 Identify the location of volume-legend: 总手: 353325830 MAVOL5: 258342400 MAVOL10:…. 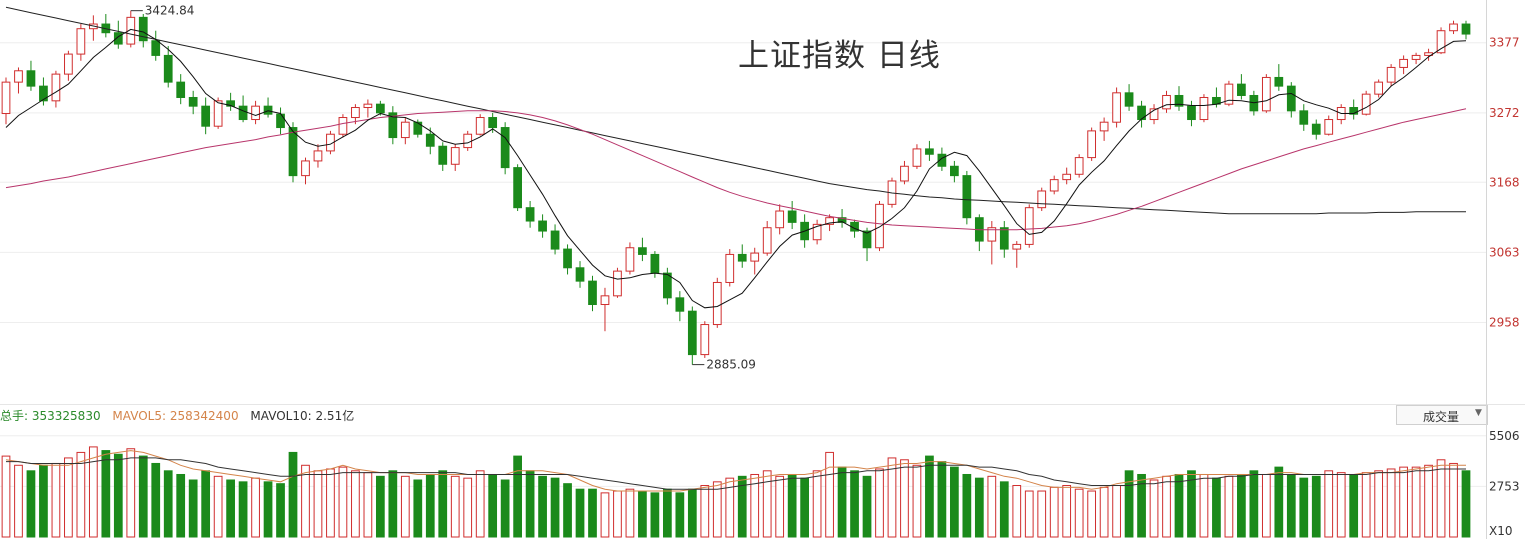
(181, 415).